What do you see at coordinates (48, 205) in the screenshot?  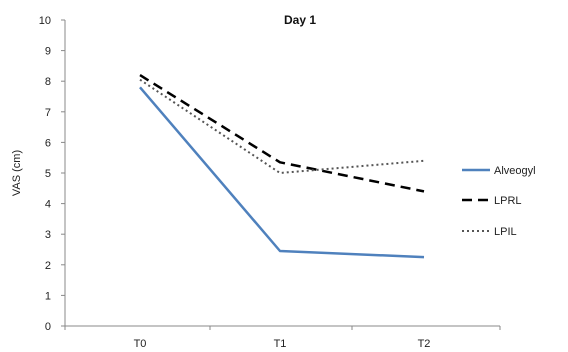 I see `y-tick-label: 4` at bounding box center [48, 205].